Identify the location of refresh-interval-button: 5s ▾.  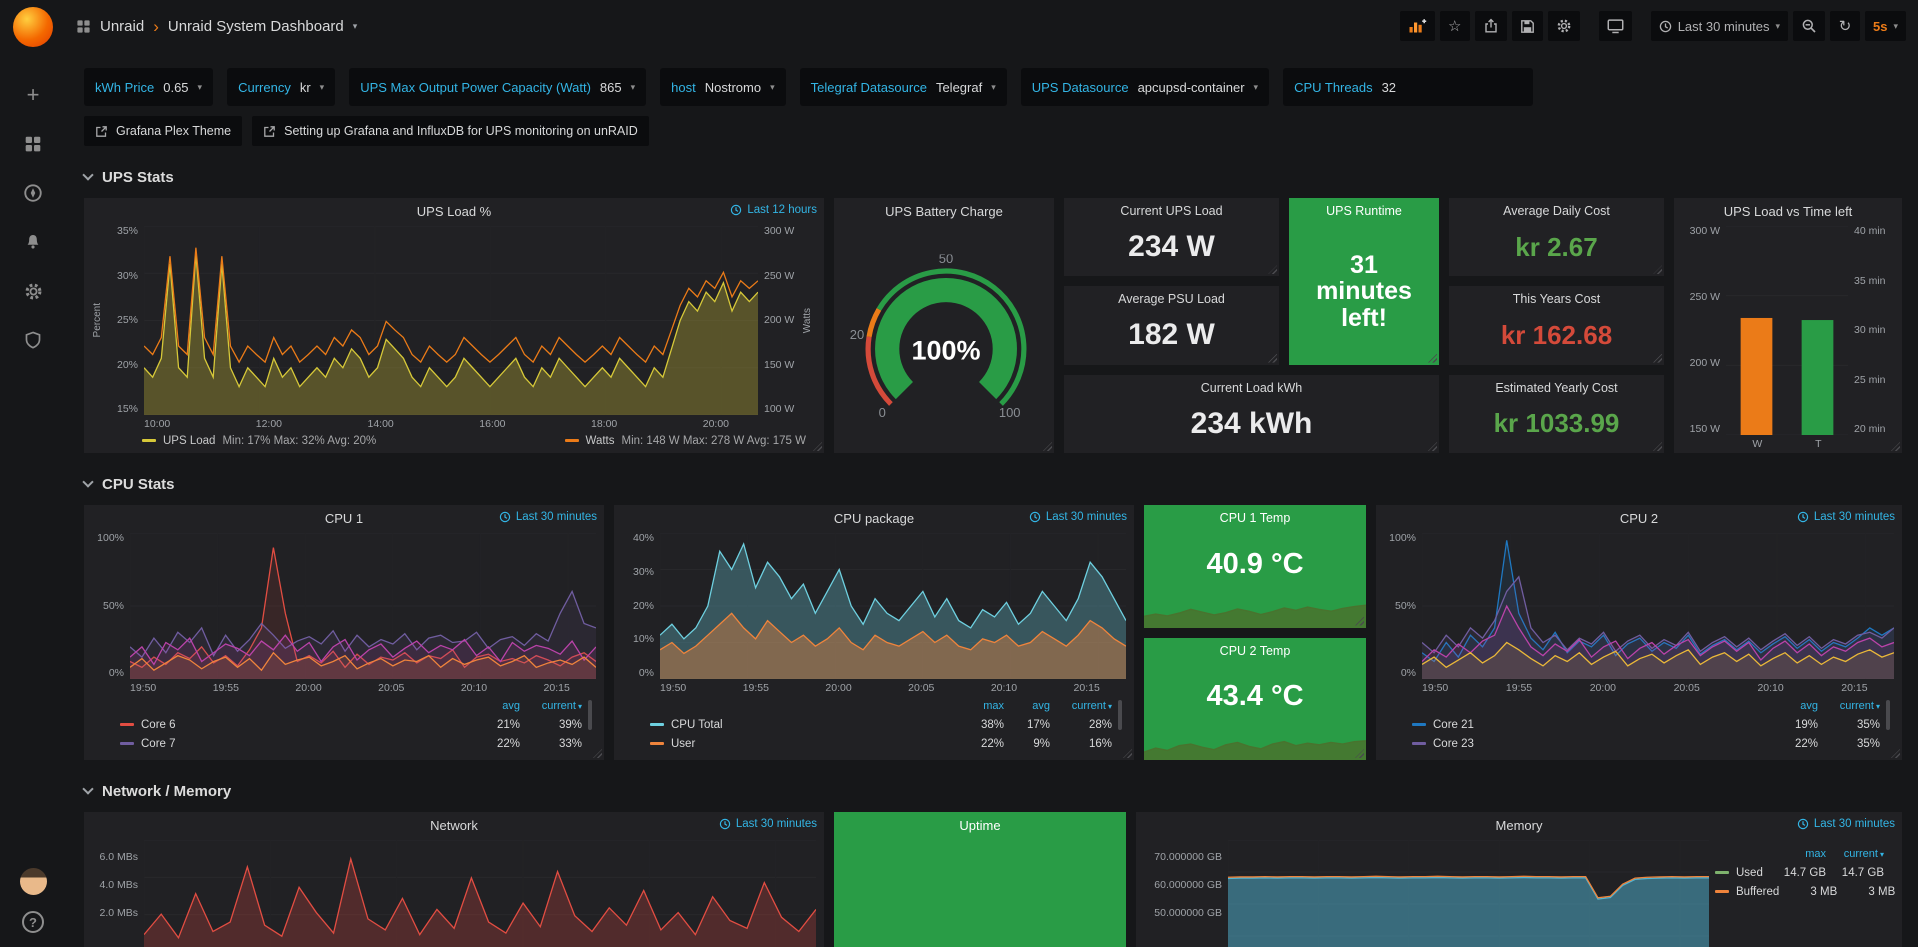
(1885, 26).